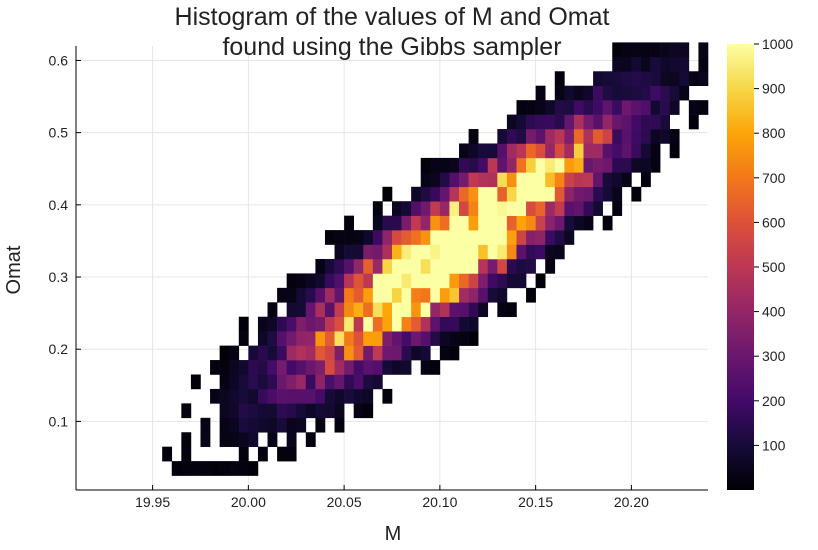 The width and height of the screenshot is (818, 550). What do you see at coordinates (774, 401) in the screenshot?
I see `colorbar-tick-label: 200` at bounding box center [774, 401].